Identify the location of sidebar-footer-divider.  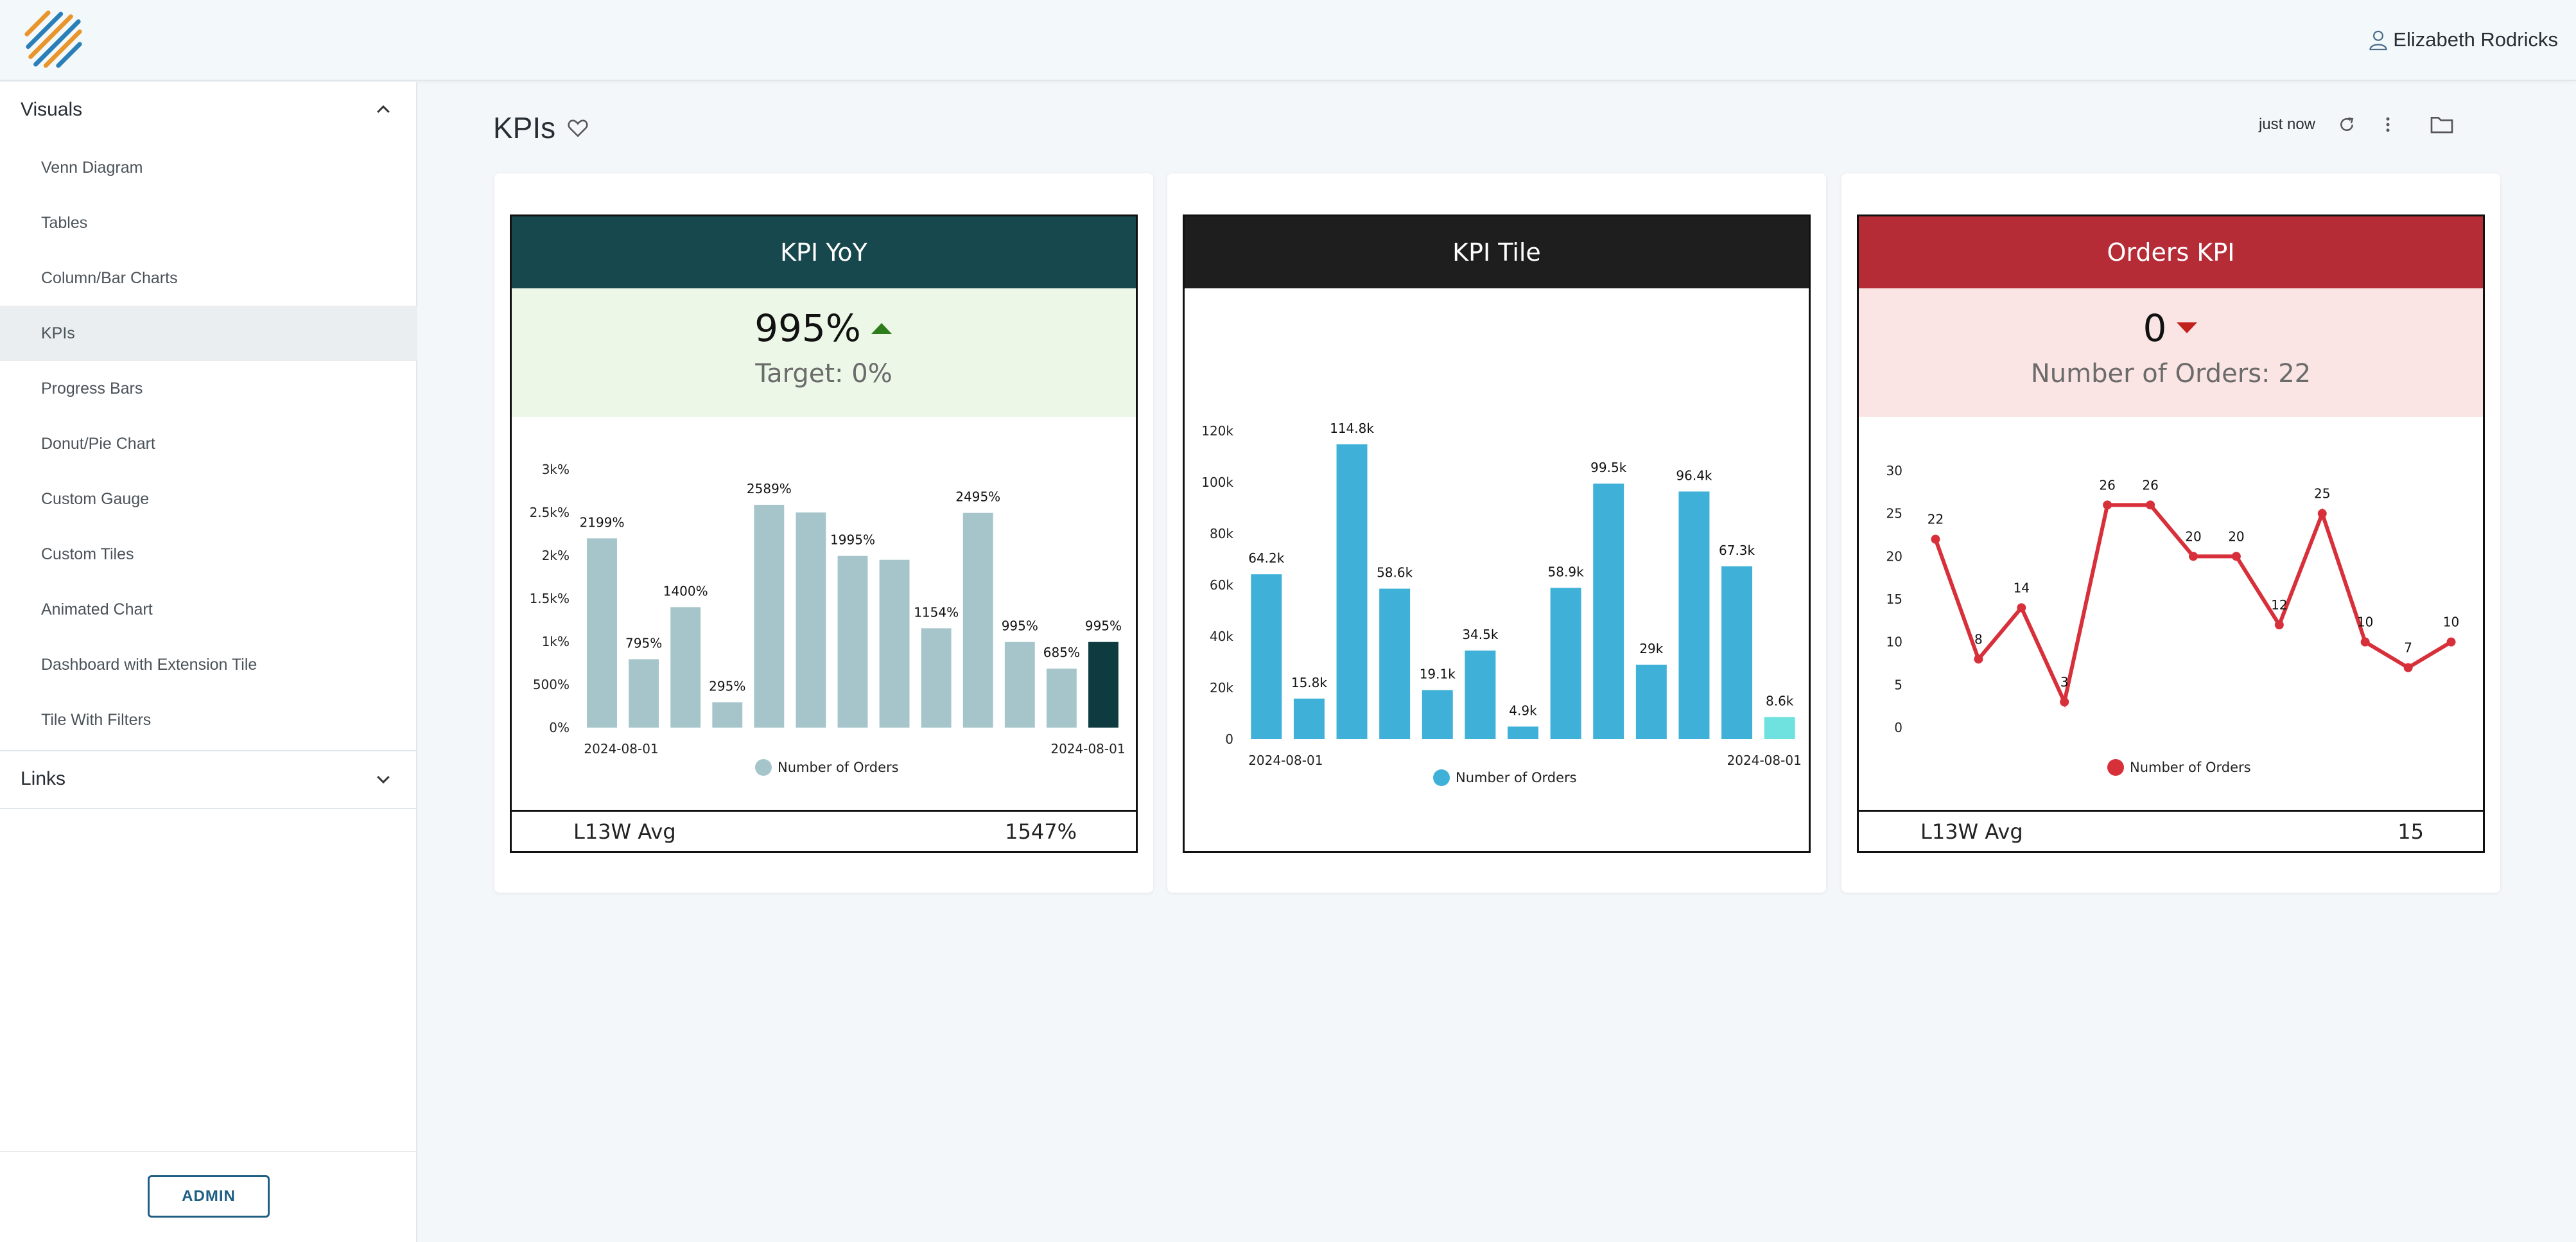
(208, 1151).